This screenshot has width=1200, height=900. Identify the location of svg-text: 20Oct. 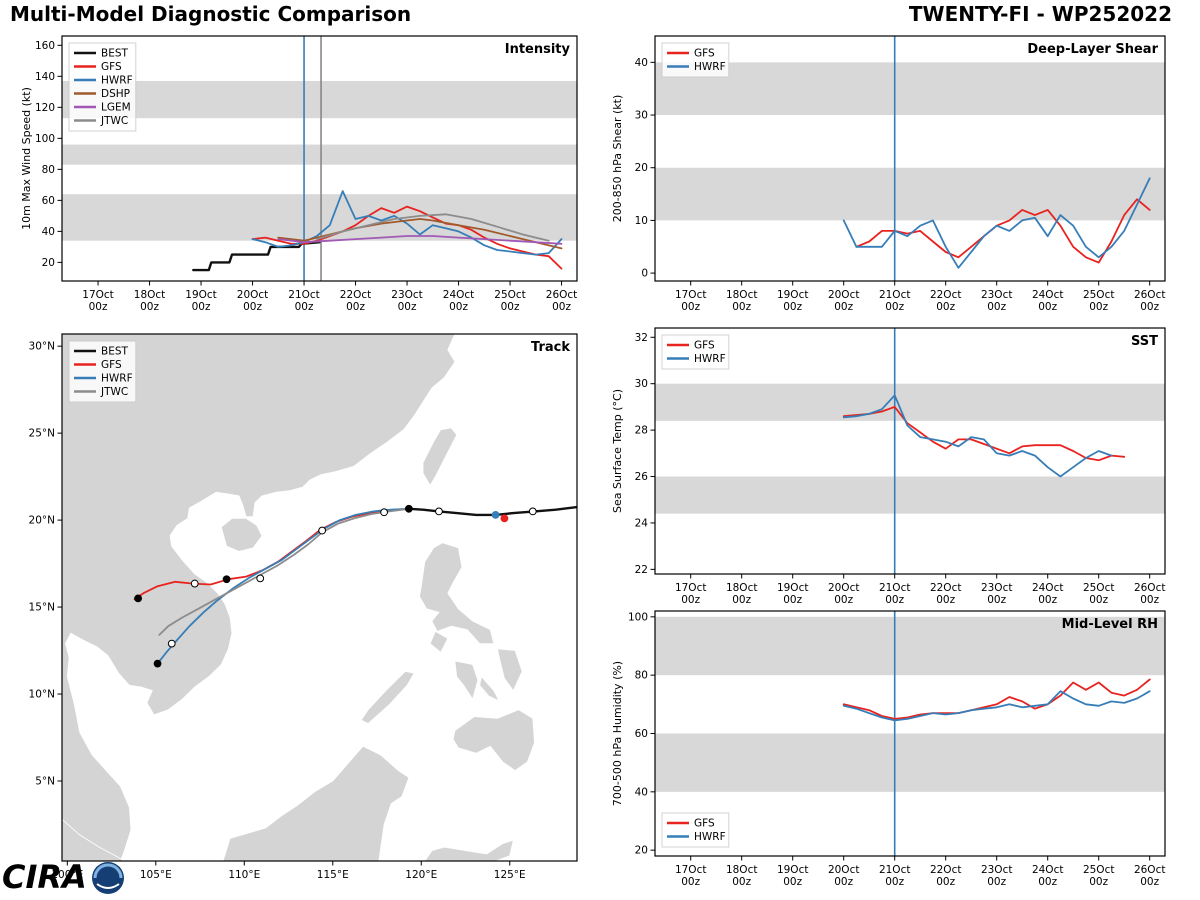
(844, 588).